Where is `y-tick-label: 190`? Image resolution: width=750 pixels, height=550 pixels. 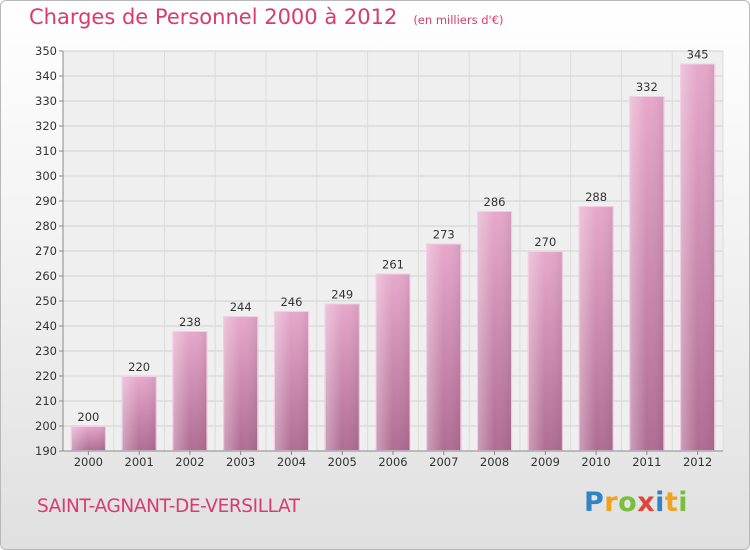 y-tick-label: 190 is located at coordinates (46, 451).